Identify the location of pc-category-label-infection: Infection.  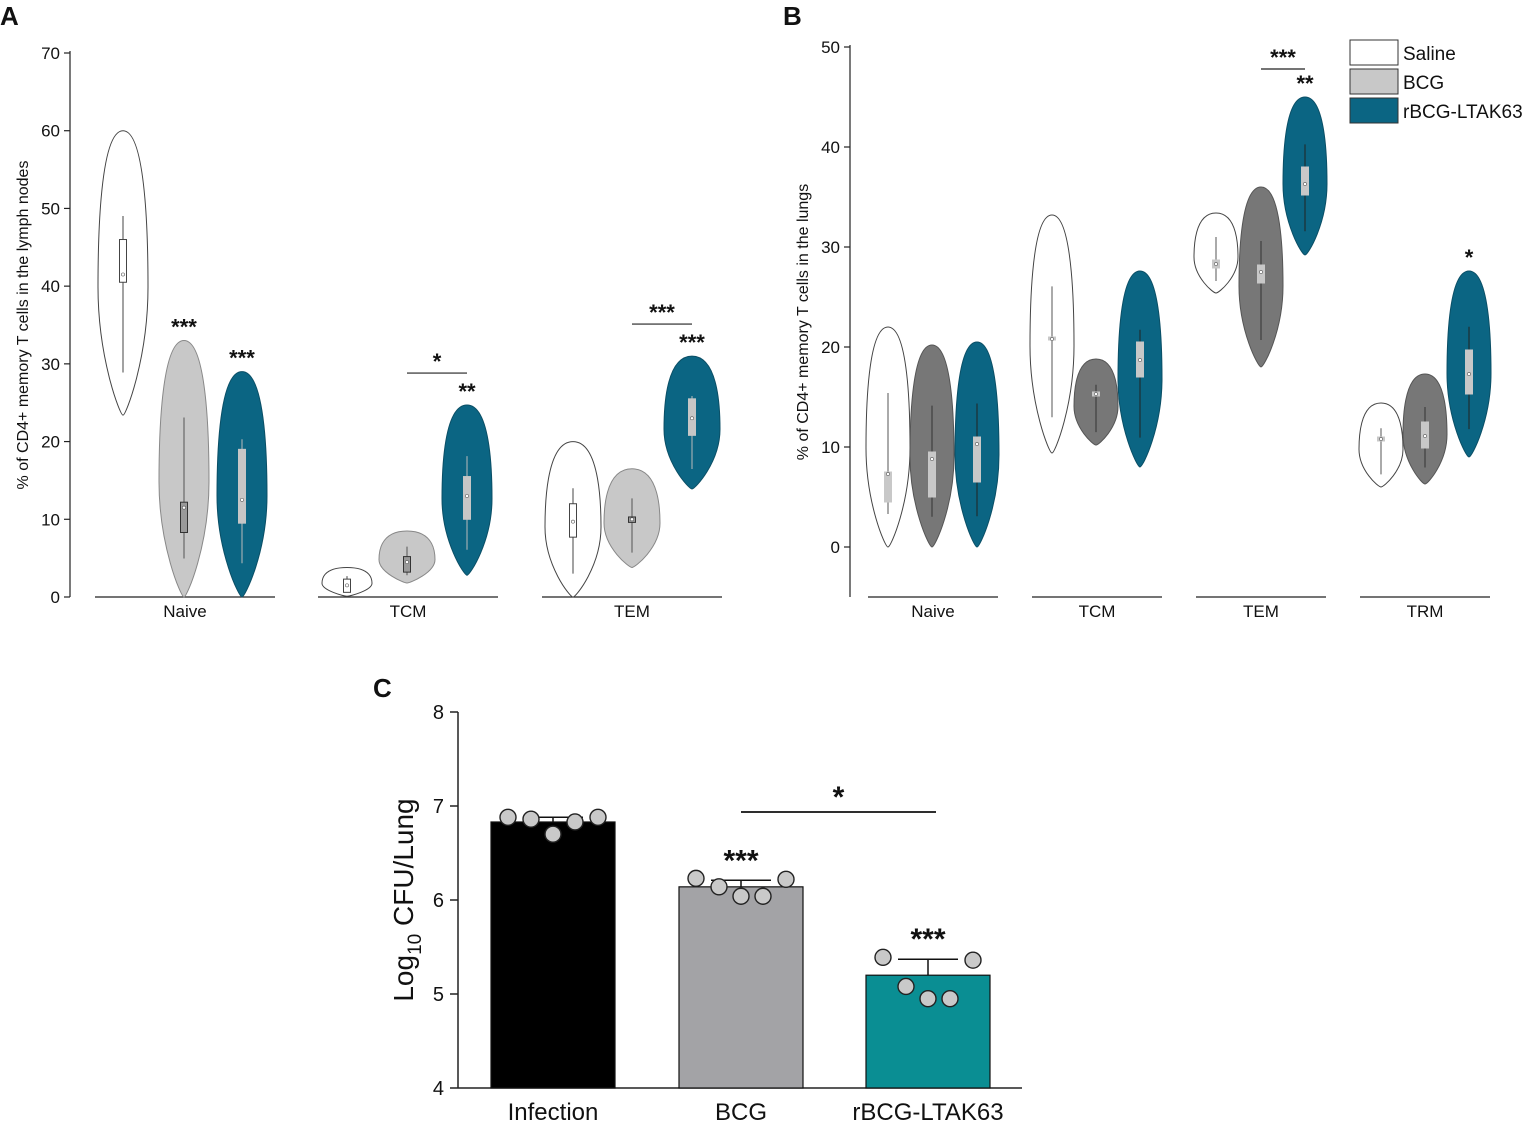
(553, 1112).